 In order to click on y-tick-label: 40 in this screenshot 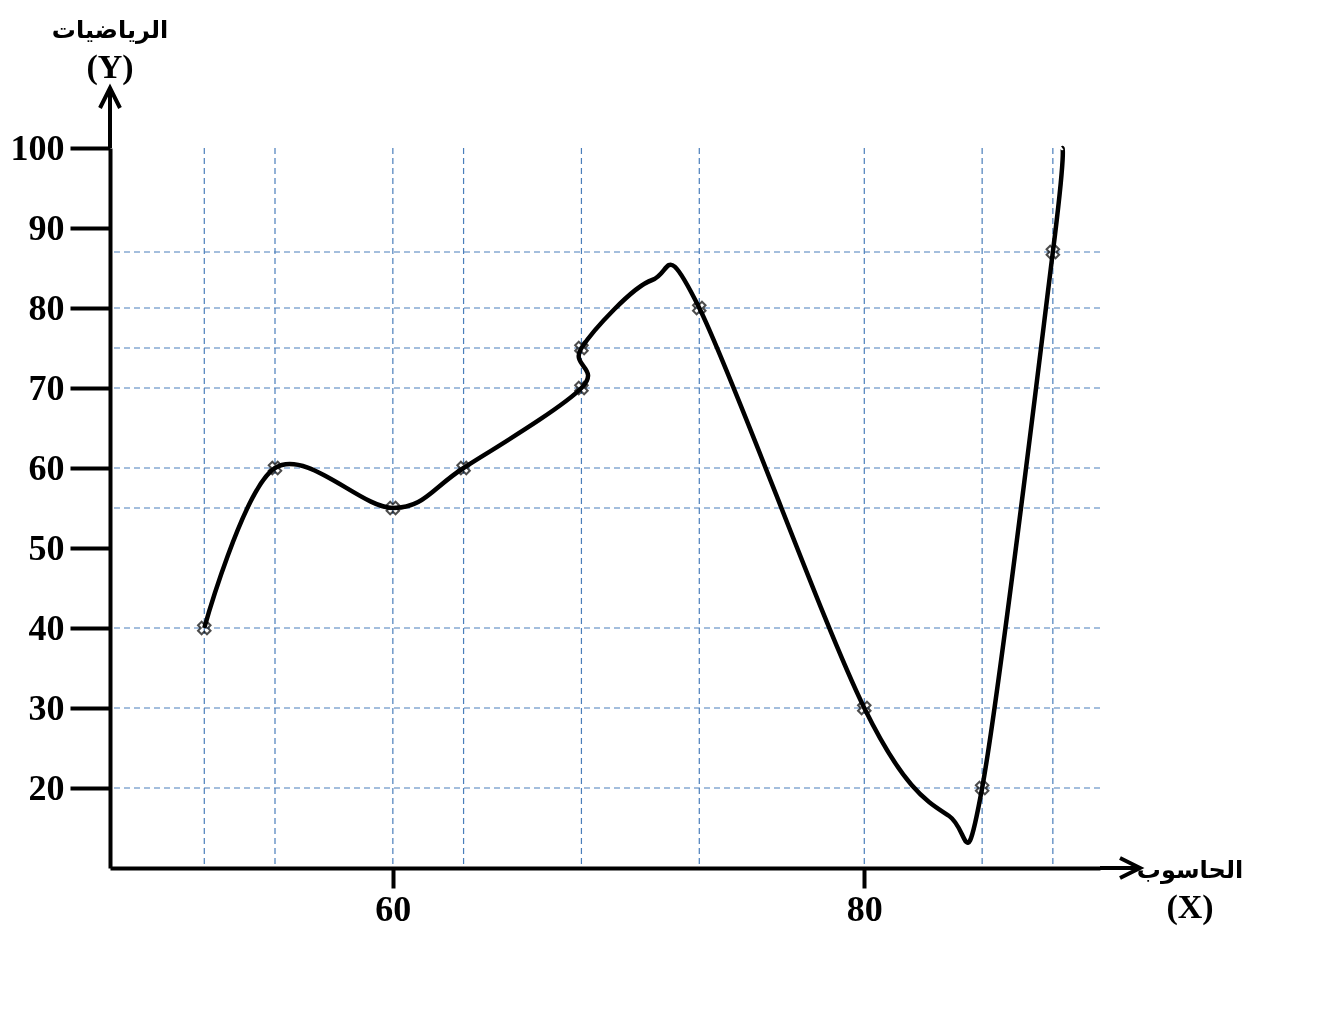, I will do `click(46, 627)`.